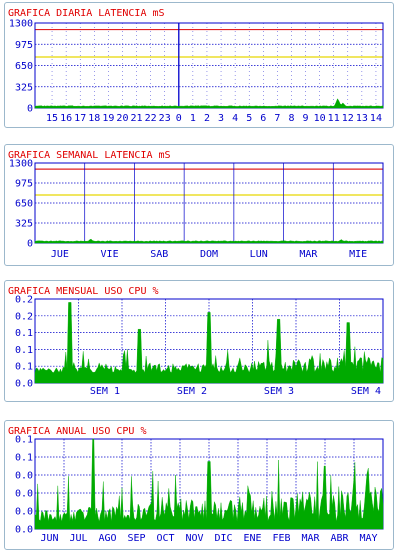 The image size is (400, 560). What do you see at coordinates (110, 254) in the screenshot?
I see `x-tick-label: VIE` at bounding box center [110, 254].